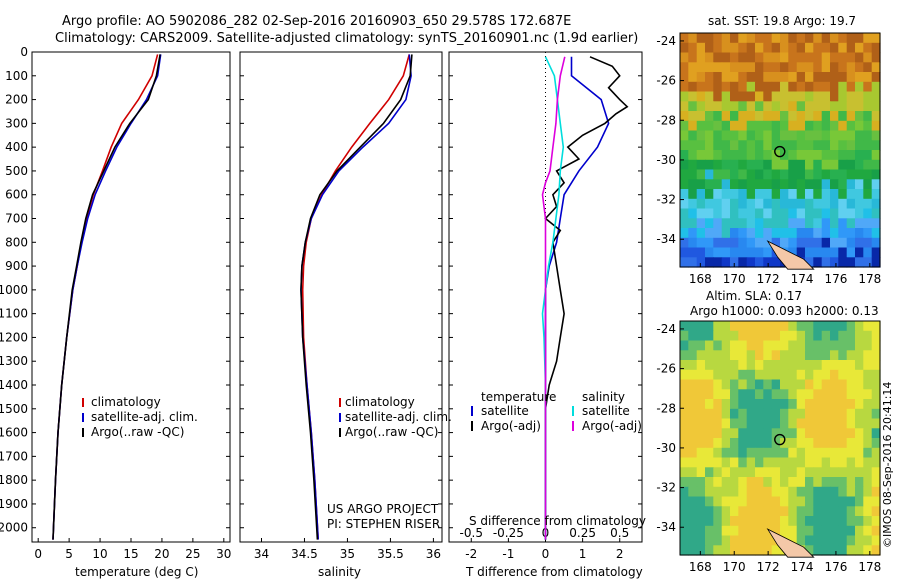 The image size is (900, 584). I want to click on map-x-tick-label: 170, so click(734, 279).